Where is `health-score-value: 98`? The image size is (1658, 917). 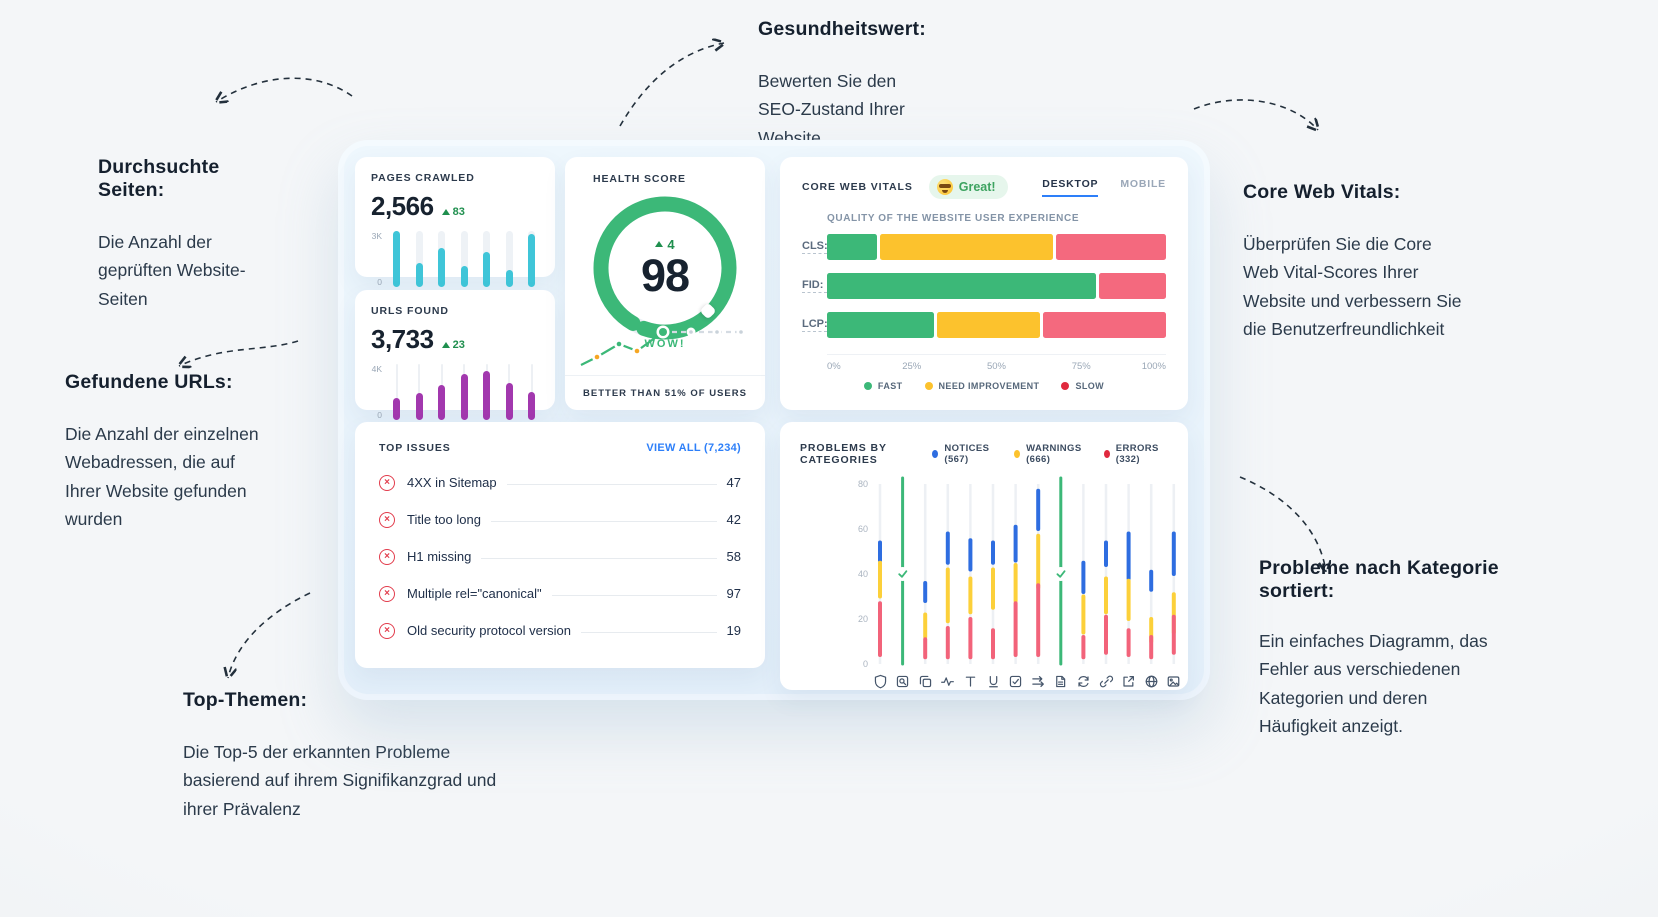 health-score-value: 98 is located at coordinates (665, 275).